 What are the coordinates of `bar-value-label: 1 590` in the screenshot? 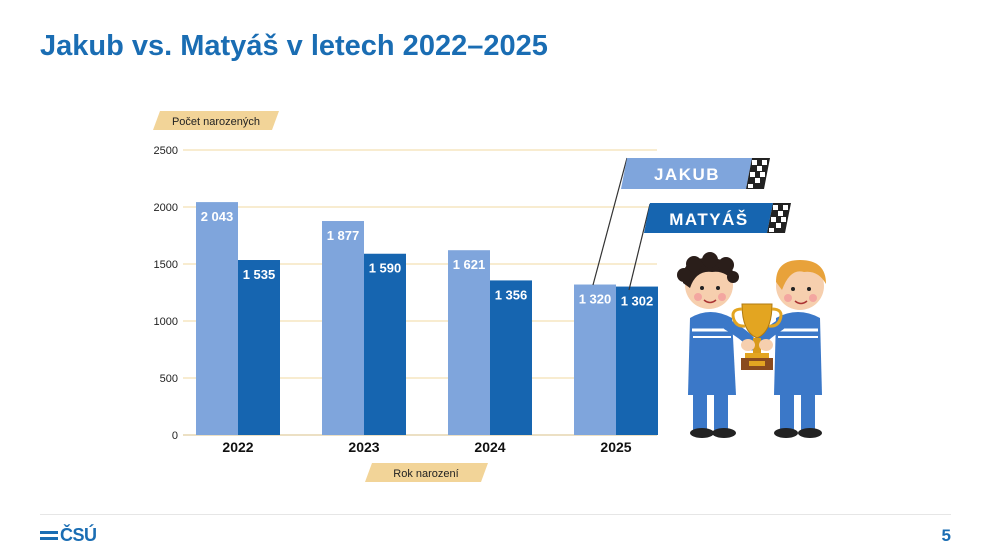 It's located at (385, 268).